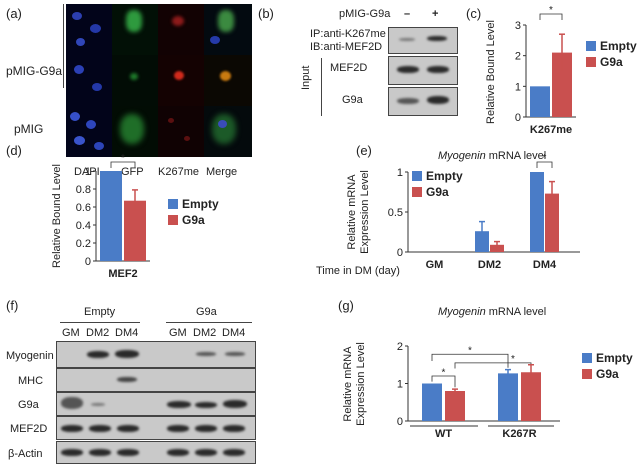 This screenshot has height=465, width=640. Describe the element at coordinates (443, 434) in the screenshot. I see `category-label: WT` at that location.